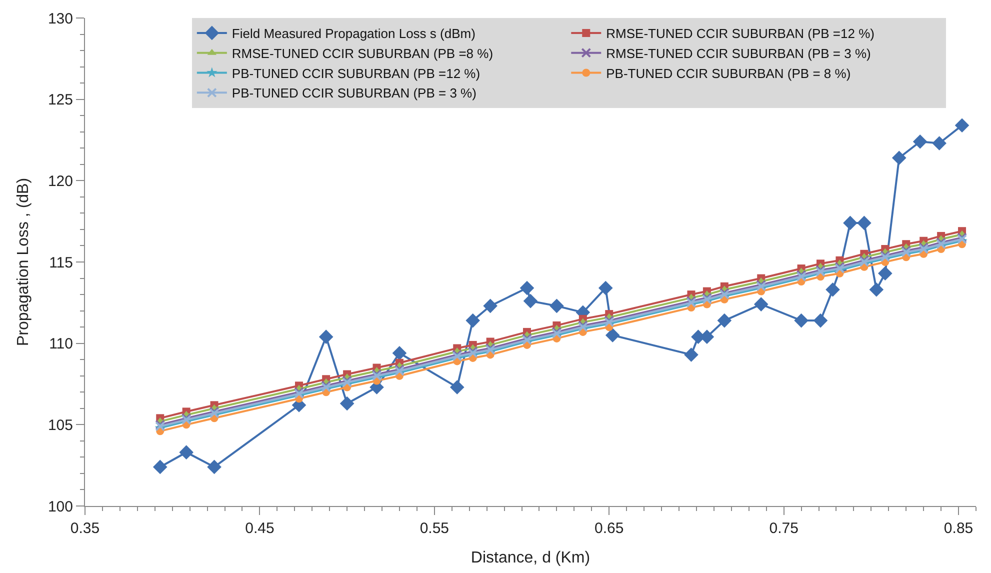  I want to click on x-axis-title: Distance, d (Km), so click(530, 558).